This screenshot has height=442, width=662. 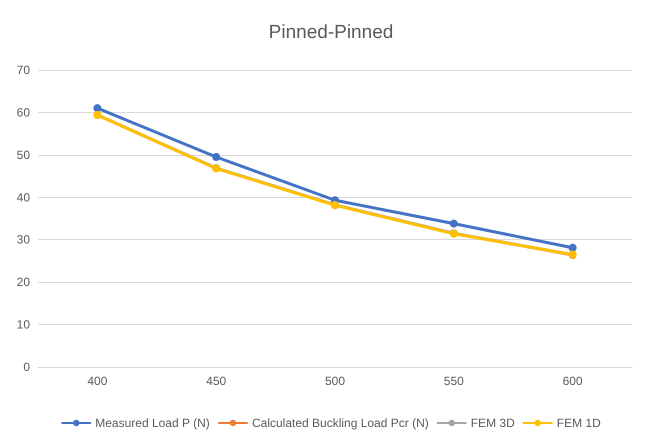 What do you see at coordinates (97, 381) in the screenshot?
I see `x-tick-label: 400` at bounding box center [97, 381].